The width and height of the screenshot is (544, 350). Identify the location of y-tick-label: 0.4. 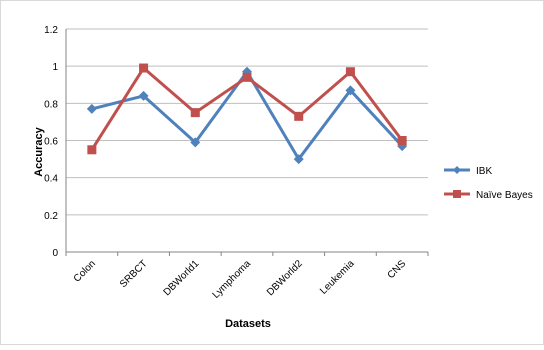
(51, 179).